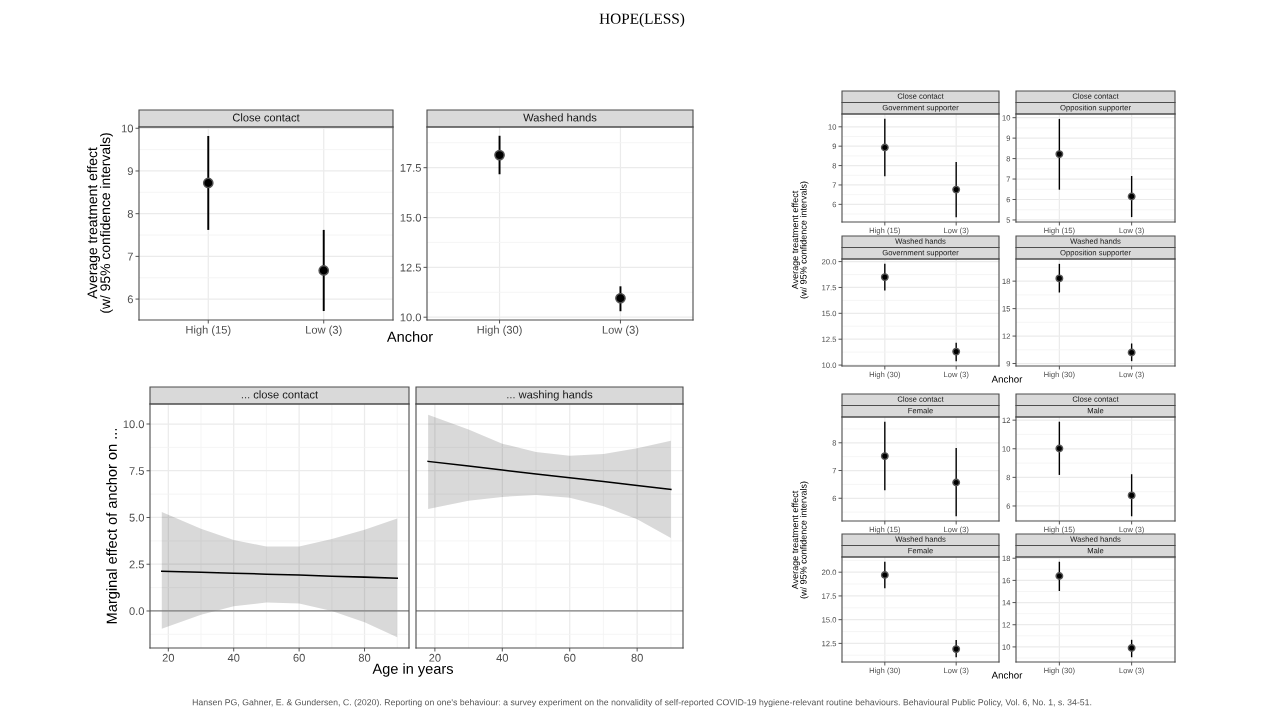  What do you see at coordinates (413, 670) in the screenshot?
I see `x-axis-title: Age in years` at bounding box center [413, 670].